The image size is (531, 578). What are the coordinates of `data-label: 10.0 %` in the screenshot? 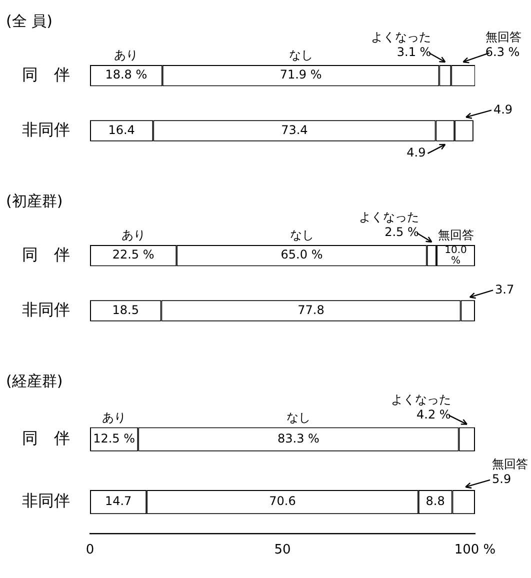 It's located at (455, 255).